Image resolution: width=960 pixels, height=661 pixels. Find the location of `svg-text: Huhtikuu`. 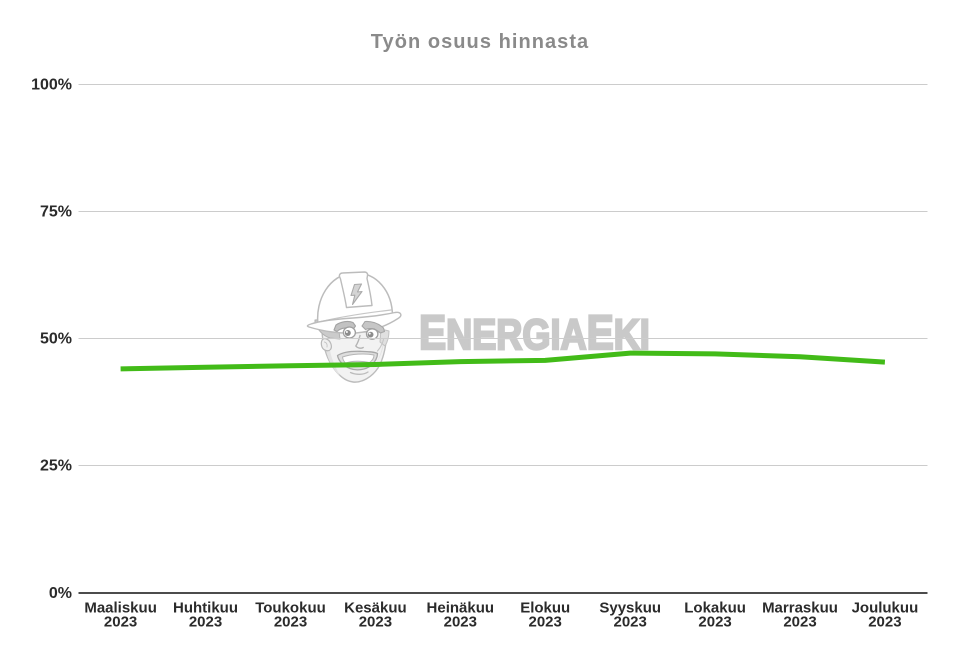

svg-text: Huhtikuu is located at coordinates (205, 608).